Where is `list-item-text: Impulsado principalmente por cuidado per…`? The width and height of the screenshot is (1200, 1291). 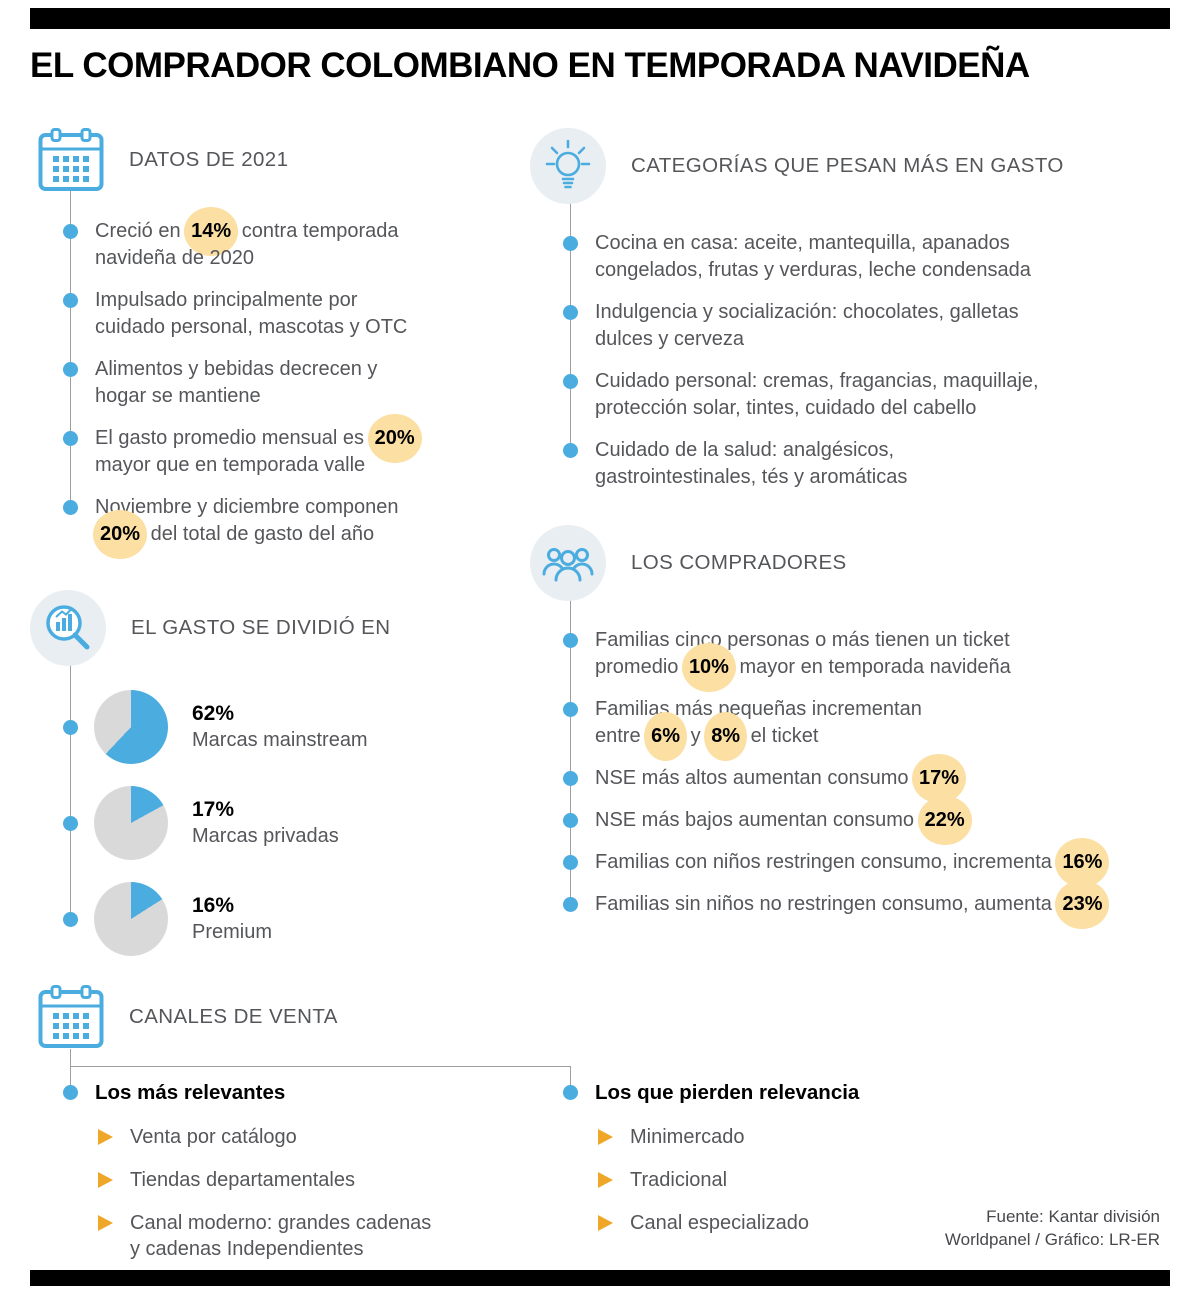
list-item-text: Impulsado principalmente por cuidado per… is located at coordinates (251, 313).